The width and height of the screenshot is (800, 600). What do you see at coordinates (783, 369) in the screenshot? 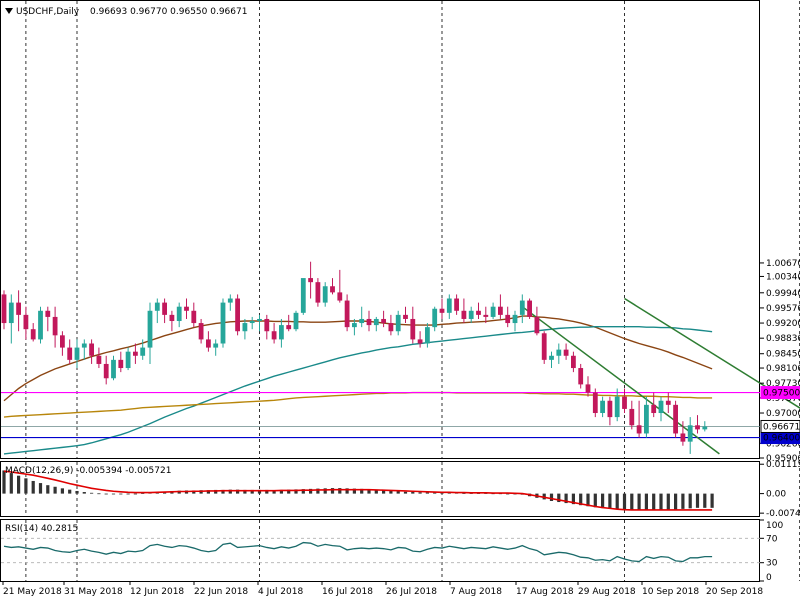
I see `price-tick-label: 0.98100` at bounding box center [783, 369].